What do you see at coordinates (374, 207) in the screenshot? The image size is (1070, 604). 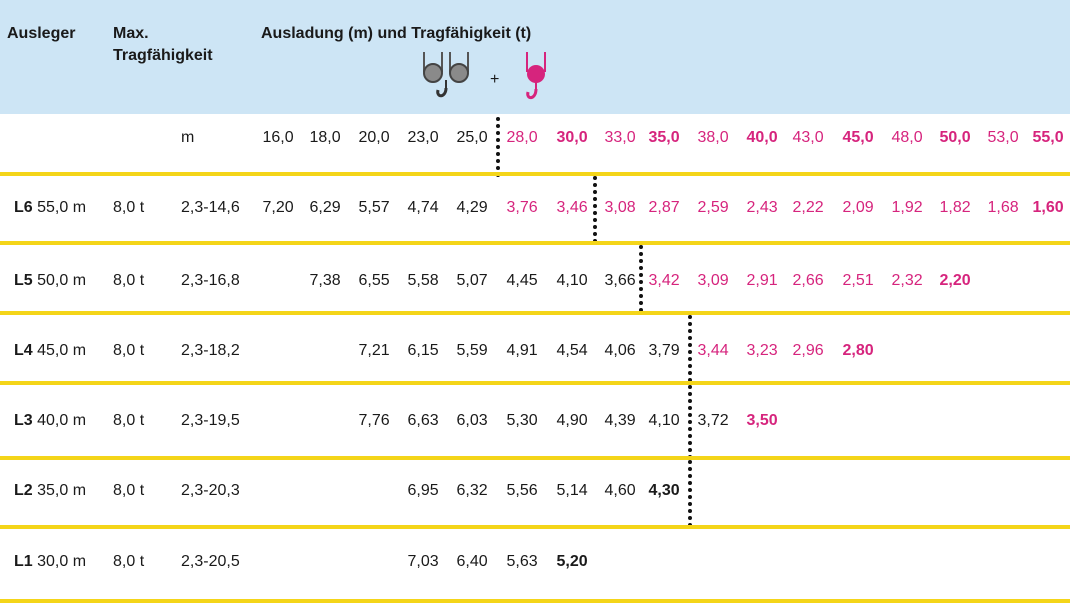 I see `capacity-cell: 5,57` at bounding box center [374, 207].